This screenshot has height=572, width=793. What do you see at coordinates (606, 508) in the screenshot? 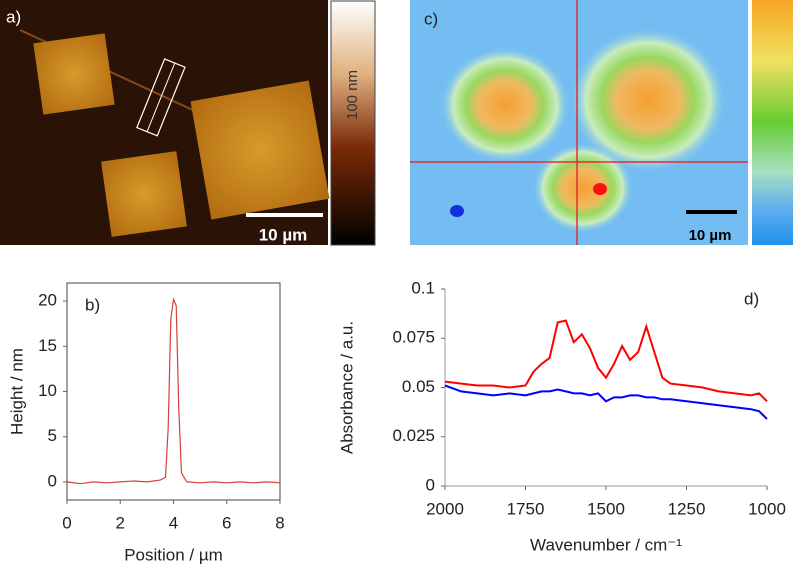
I see `x-tick-label: 1500` at bounding box center [606, 508].